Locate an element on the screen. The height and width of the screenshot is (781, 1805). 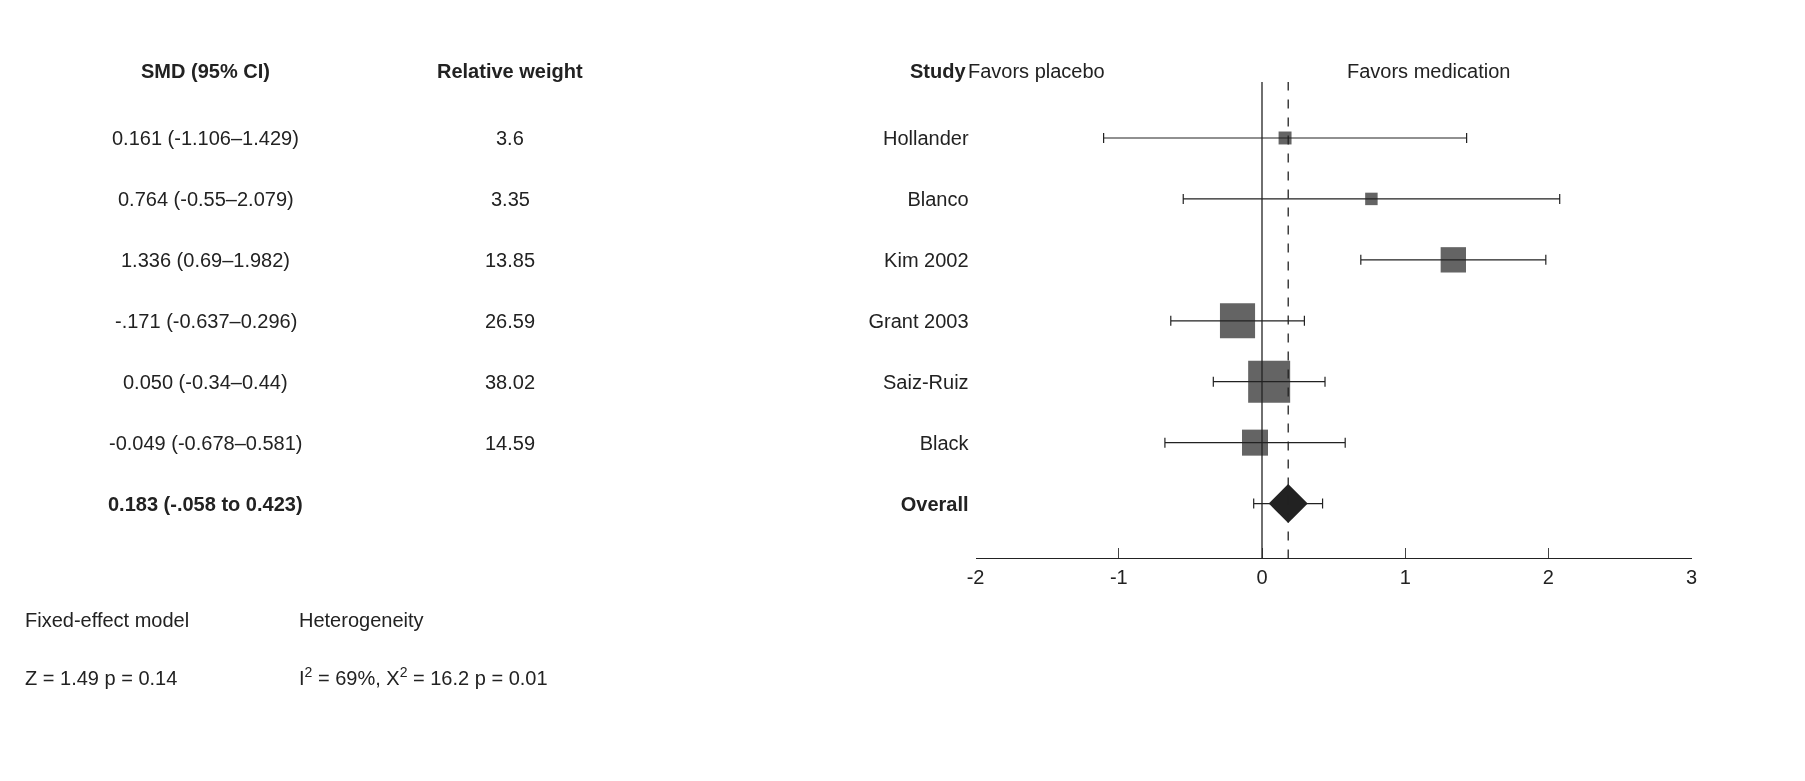
annotation: Favors medication is located at coordinates (1429, 71).